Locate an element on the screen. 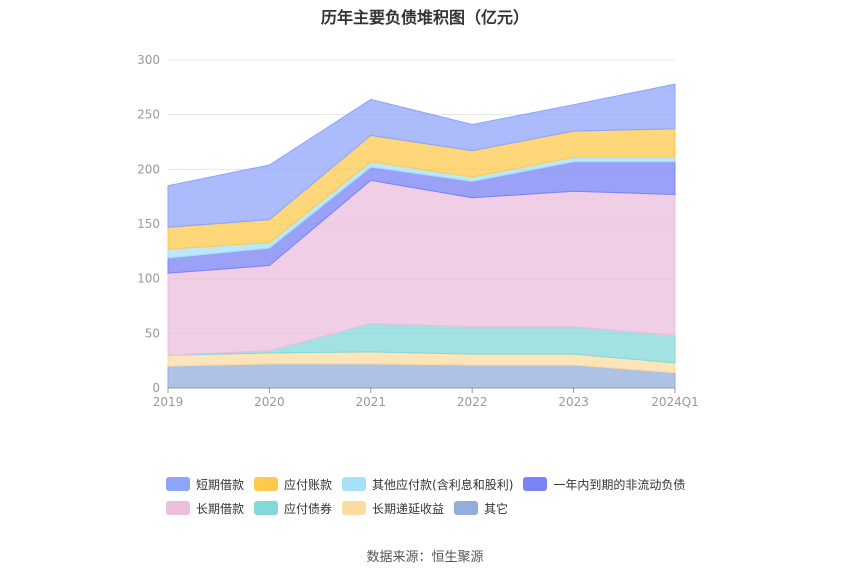 The image size is (850, 575). legend-label-0-1: 应付账款 is located at coordinates (308, 484).